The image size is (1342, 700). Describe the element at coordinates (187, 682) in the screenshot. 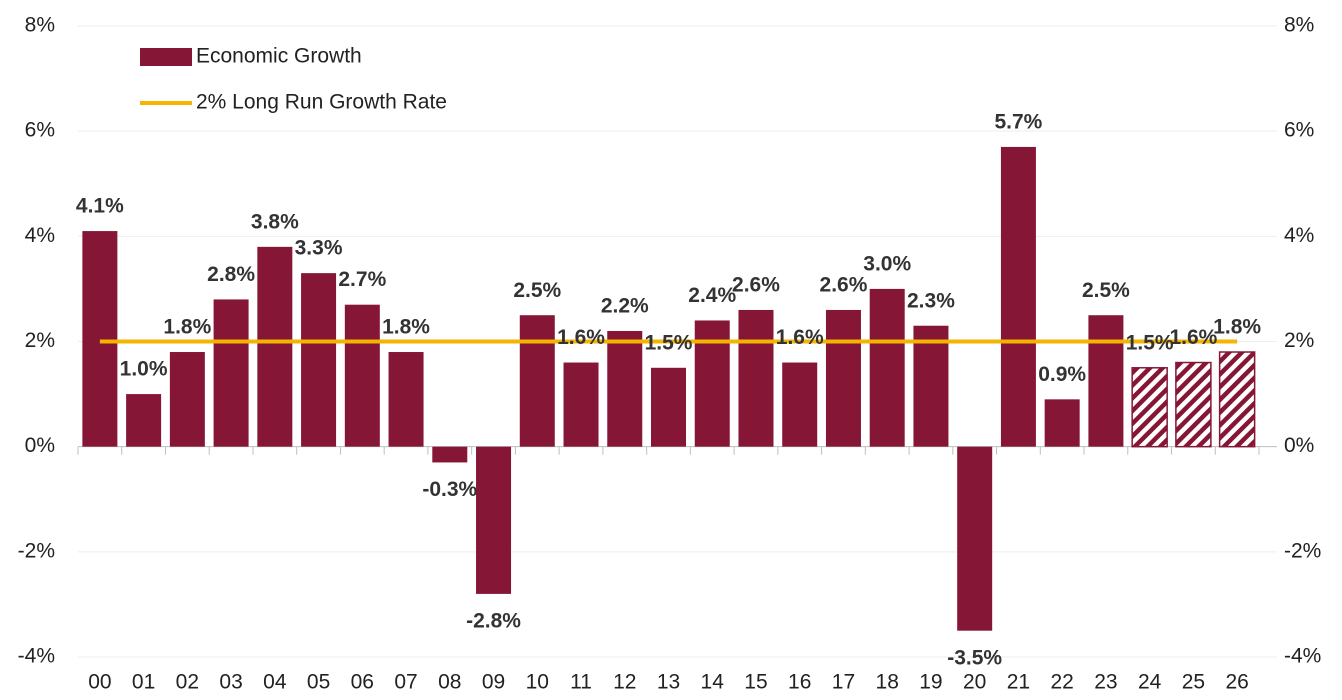

I see `x-tick-label: 02` at that location.